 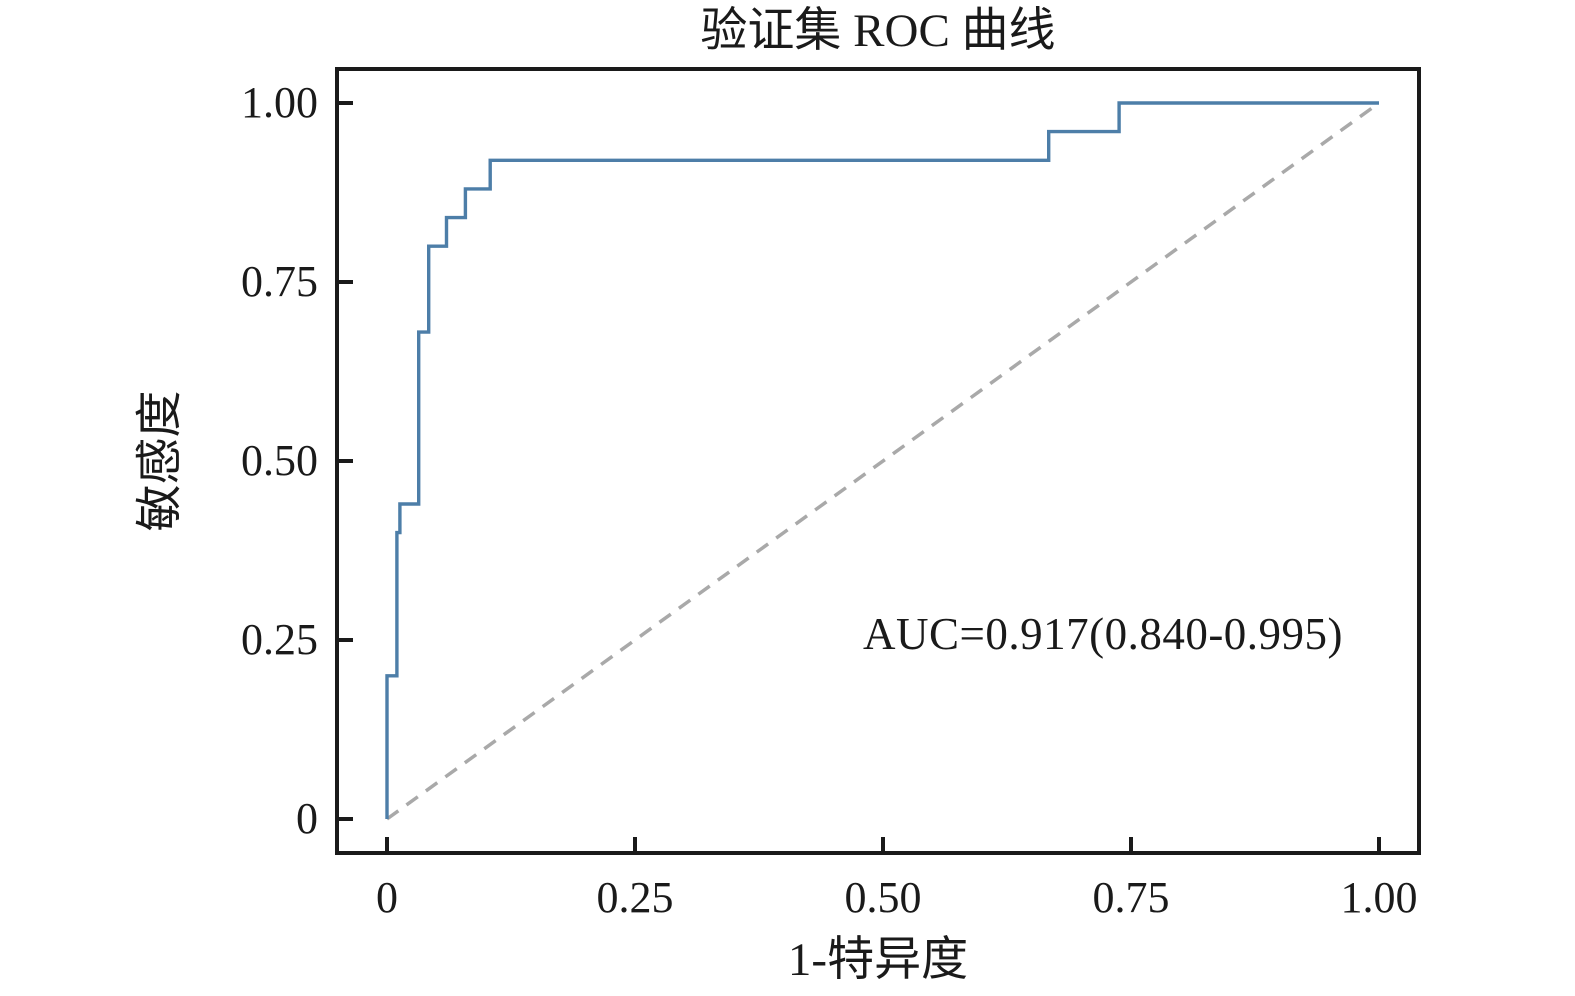 I want to click on y-tick-label: 0.50, so click(x=279, y=460).